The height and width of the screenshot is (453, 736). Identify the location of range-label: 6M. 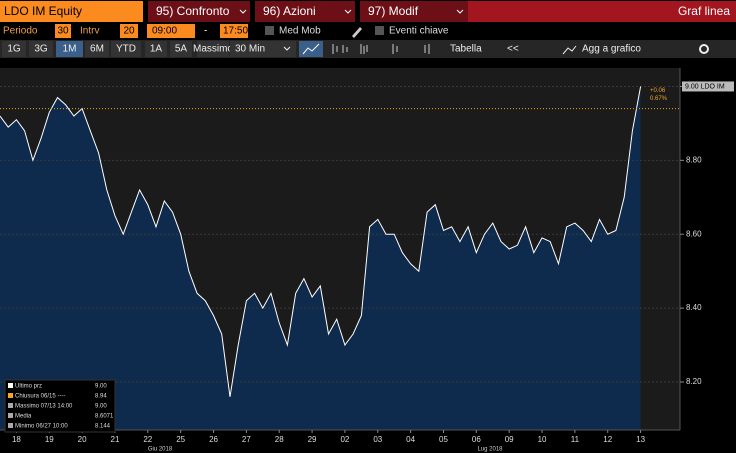
(97, 49).